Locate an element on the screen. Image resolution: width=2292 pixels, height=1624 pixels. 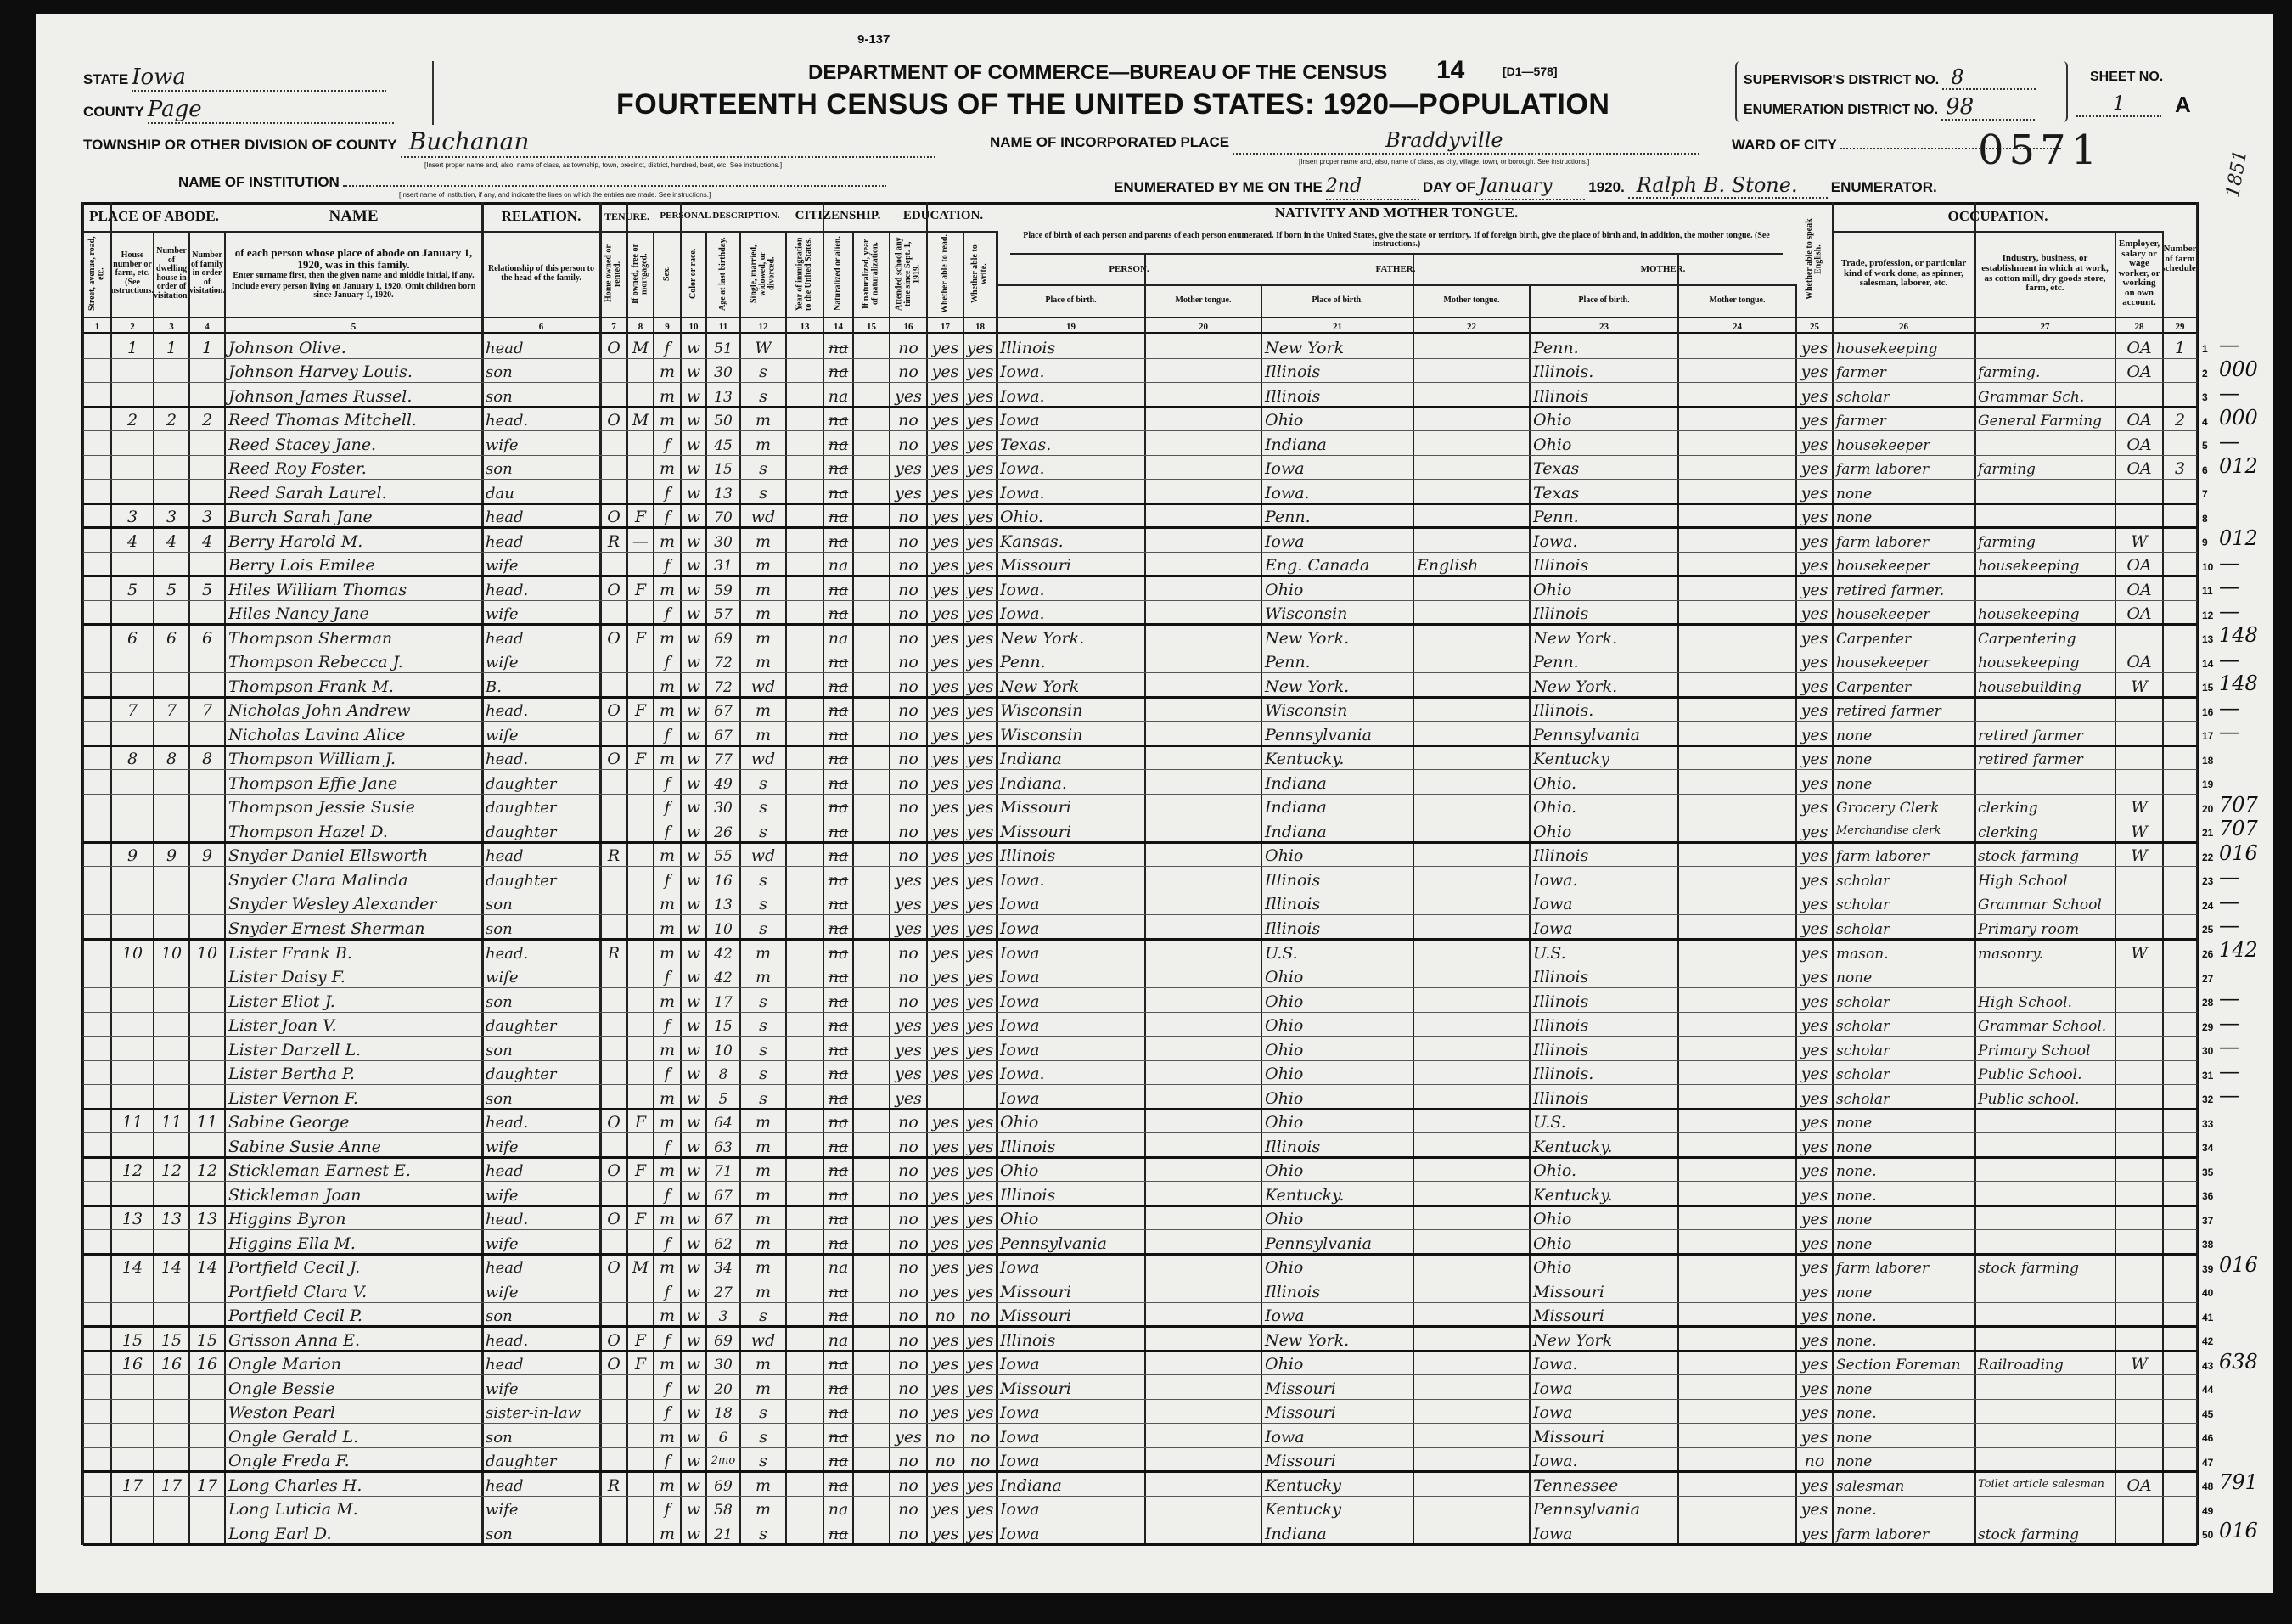
cell-col-27: High School. is located at coordinates (2025, 1002).